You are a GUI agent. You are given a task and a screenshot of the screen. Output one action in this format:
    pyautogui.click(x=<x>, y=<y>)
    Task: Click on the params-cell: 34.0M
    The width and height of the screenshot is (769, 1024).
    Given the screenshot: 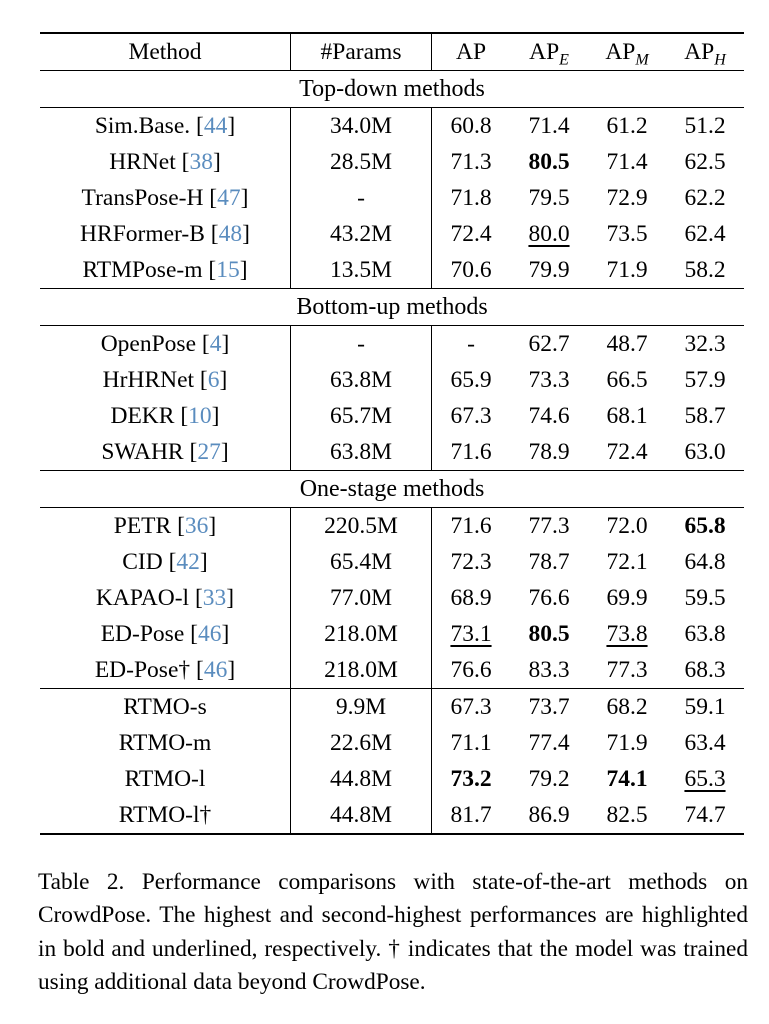 What is the action you would take?
    pyautogui.click(x=361, y=125)
    